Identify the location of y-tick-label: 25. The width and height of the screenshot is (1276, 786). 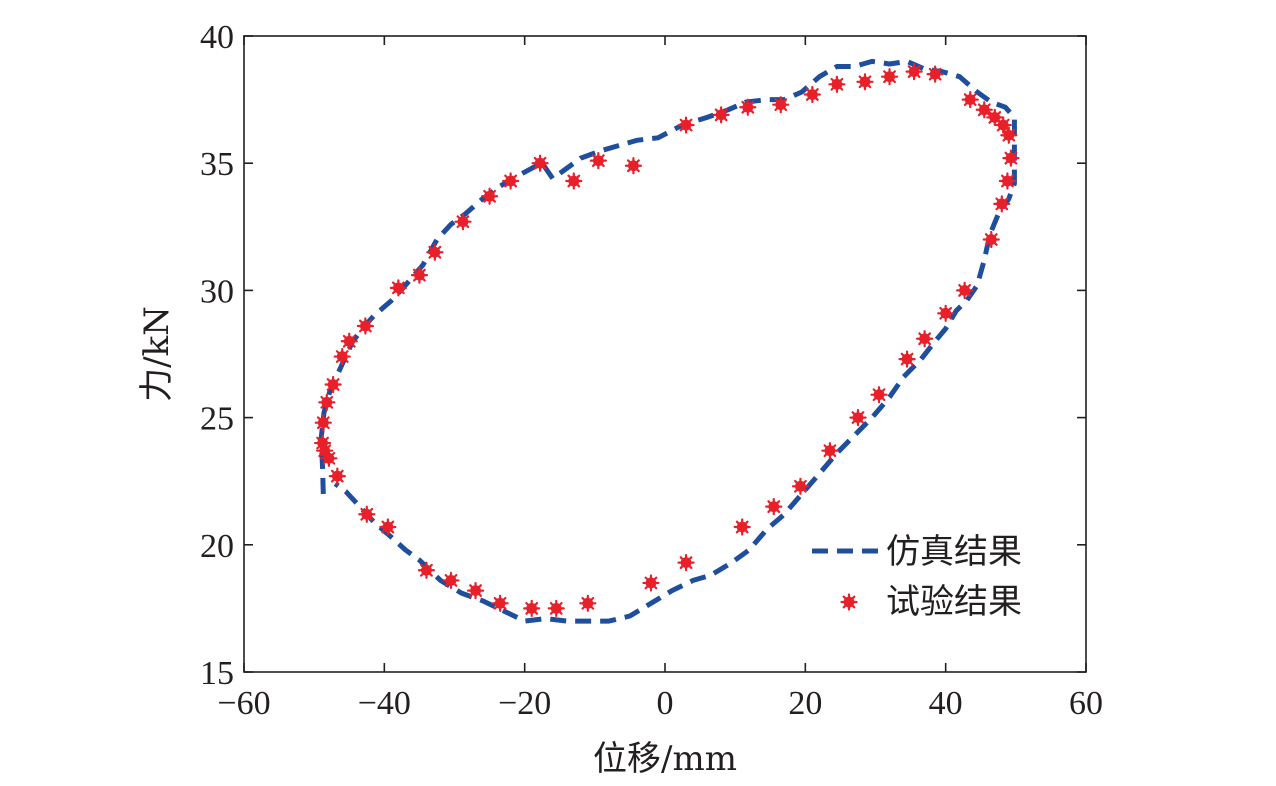
(217, 419).